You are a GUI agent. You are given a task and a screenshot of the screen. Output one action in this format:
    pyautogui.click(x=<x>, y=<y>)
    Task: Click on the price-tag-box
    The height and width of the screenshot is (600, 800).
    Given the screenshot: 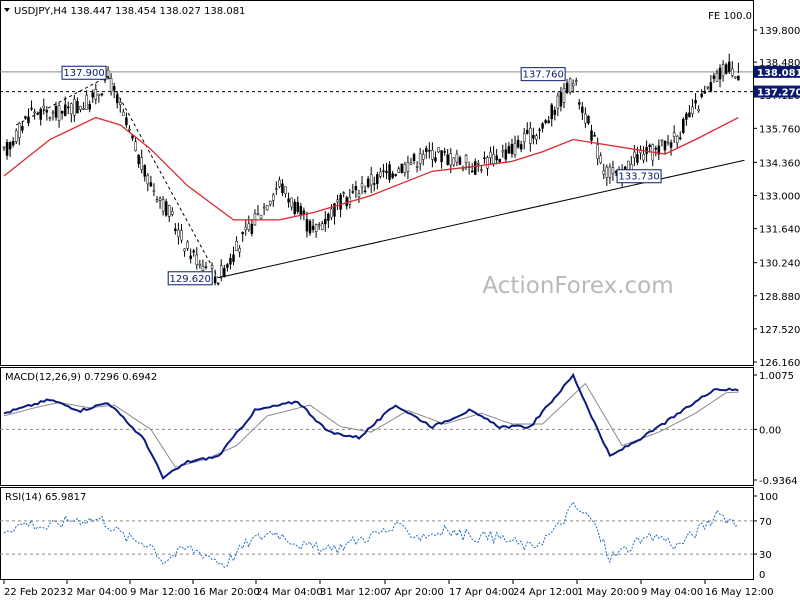 What is the action you would take?
    pyautogui.click(x=777, y=91)
    